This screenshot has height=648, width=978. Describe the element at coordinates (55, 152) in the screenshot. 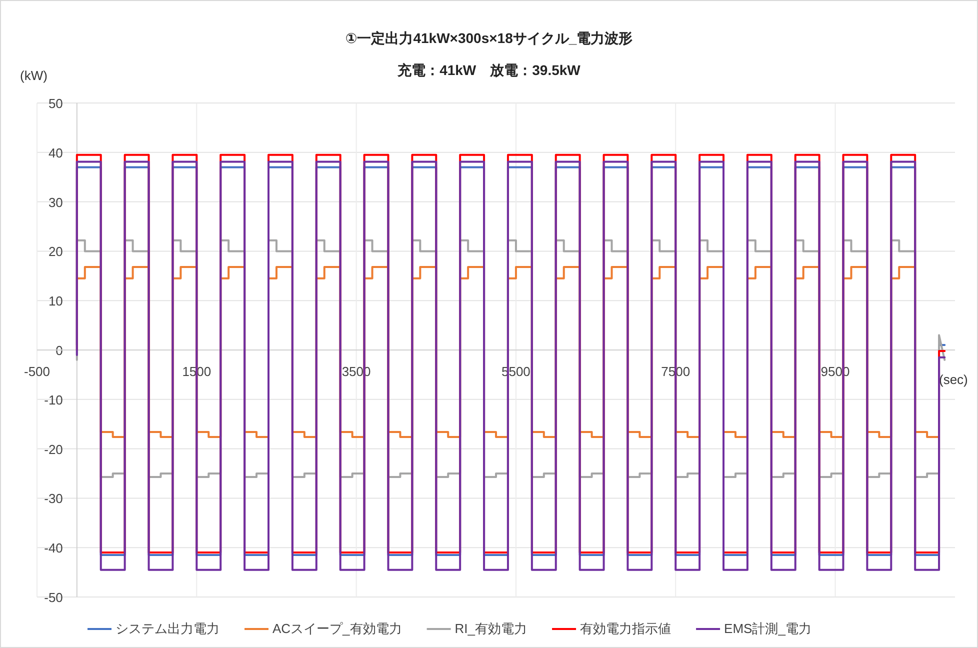

I see `y-tick-label: 40` at that location.